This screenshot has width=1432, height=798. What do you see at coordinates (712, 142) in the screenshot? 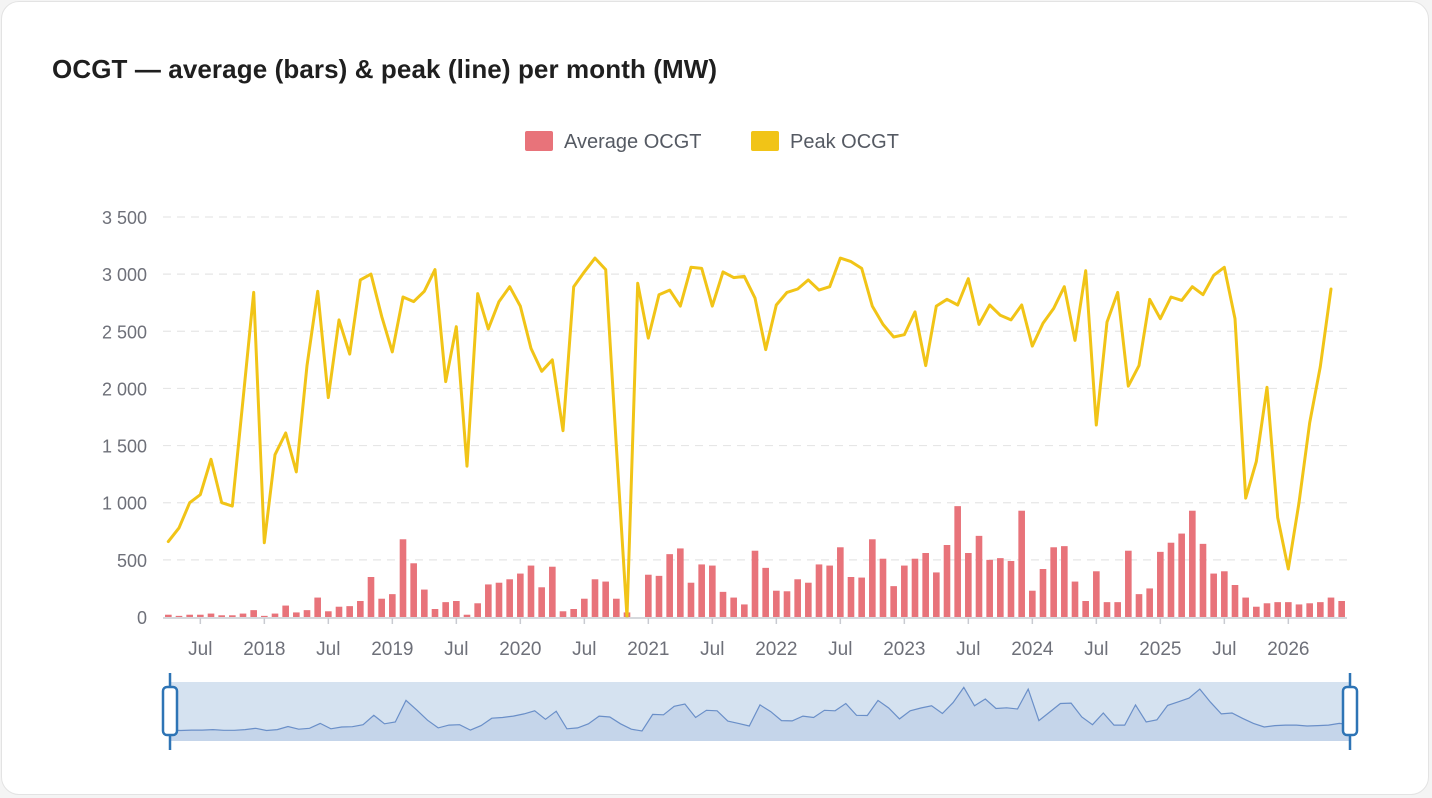
I see `legend: Average OCGT Peak OCGT` at bounding box center [712, 142].